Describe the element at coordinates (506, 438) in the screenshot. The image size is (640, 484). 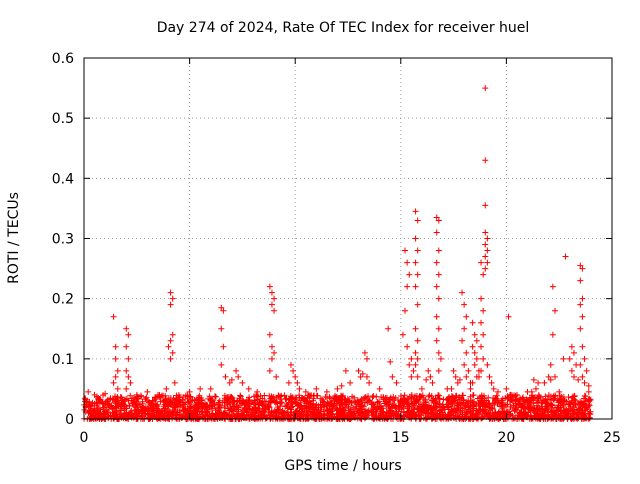
I see `x-tick-label: 20` at that location.